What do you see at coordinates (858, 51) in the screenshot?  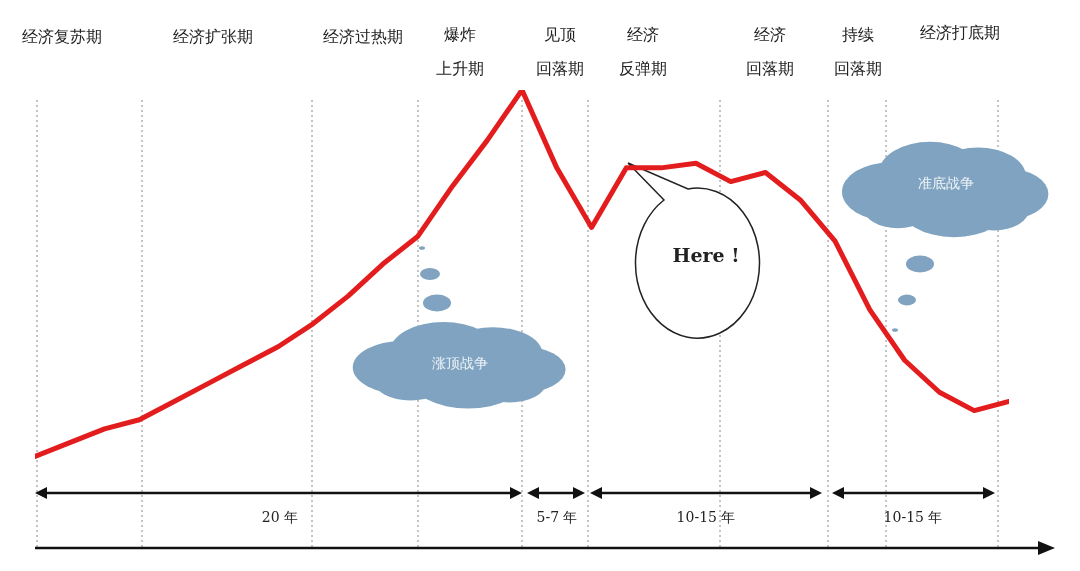 I see `text: 持续回落期` at bounding box center [858, 51].